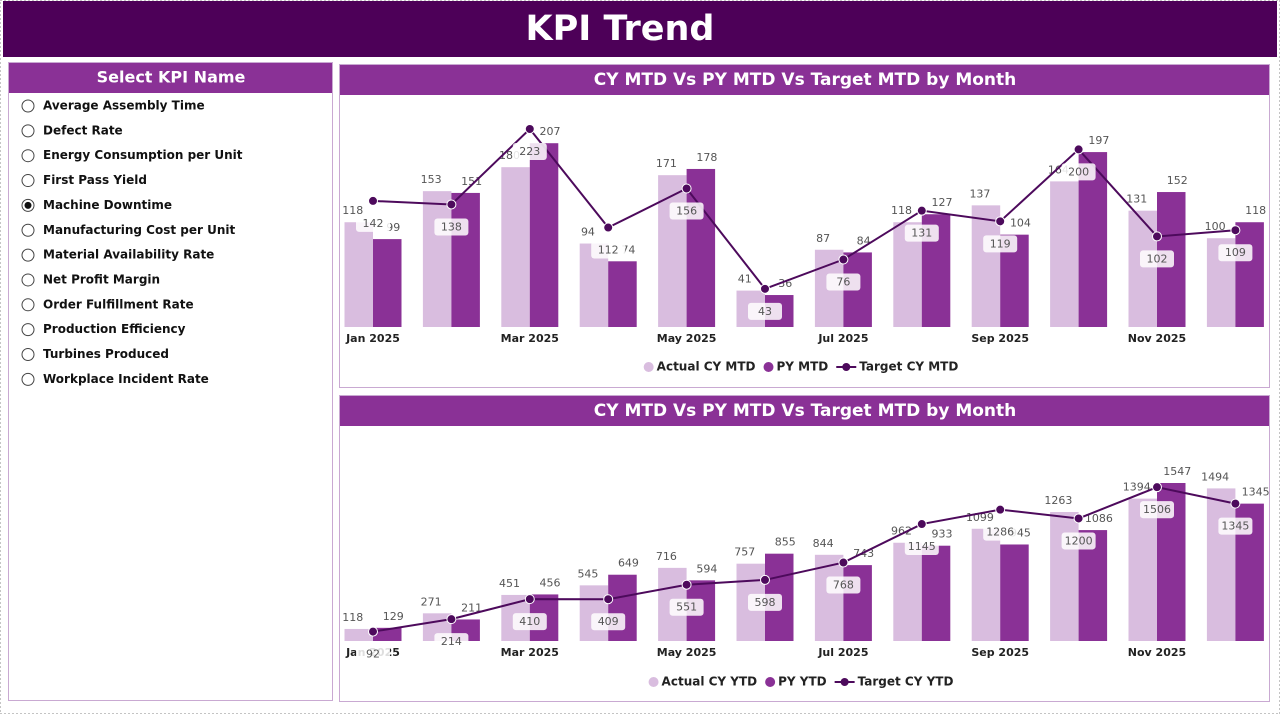 This screenshot has width=1280, height=718. Describe the element at coordinates (106, 354) in the screenshot. I see `slicer-item-label: Turbines Produced` at that location.